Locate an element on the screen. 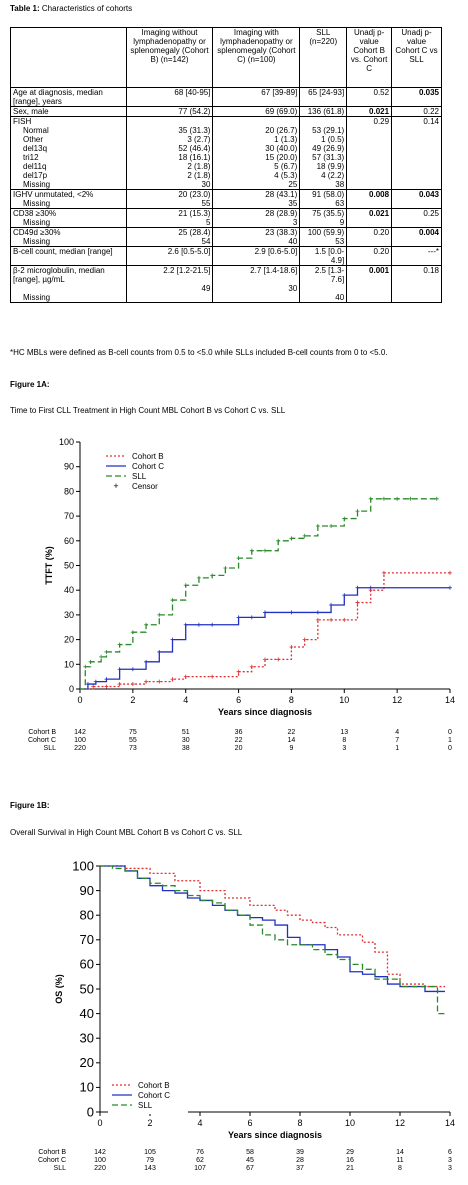  risk-count: 8 is located at coordinates (344, 740).